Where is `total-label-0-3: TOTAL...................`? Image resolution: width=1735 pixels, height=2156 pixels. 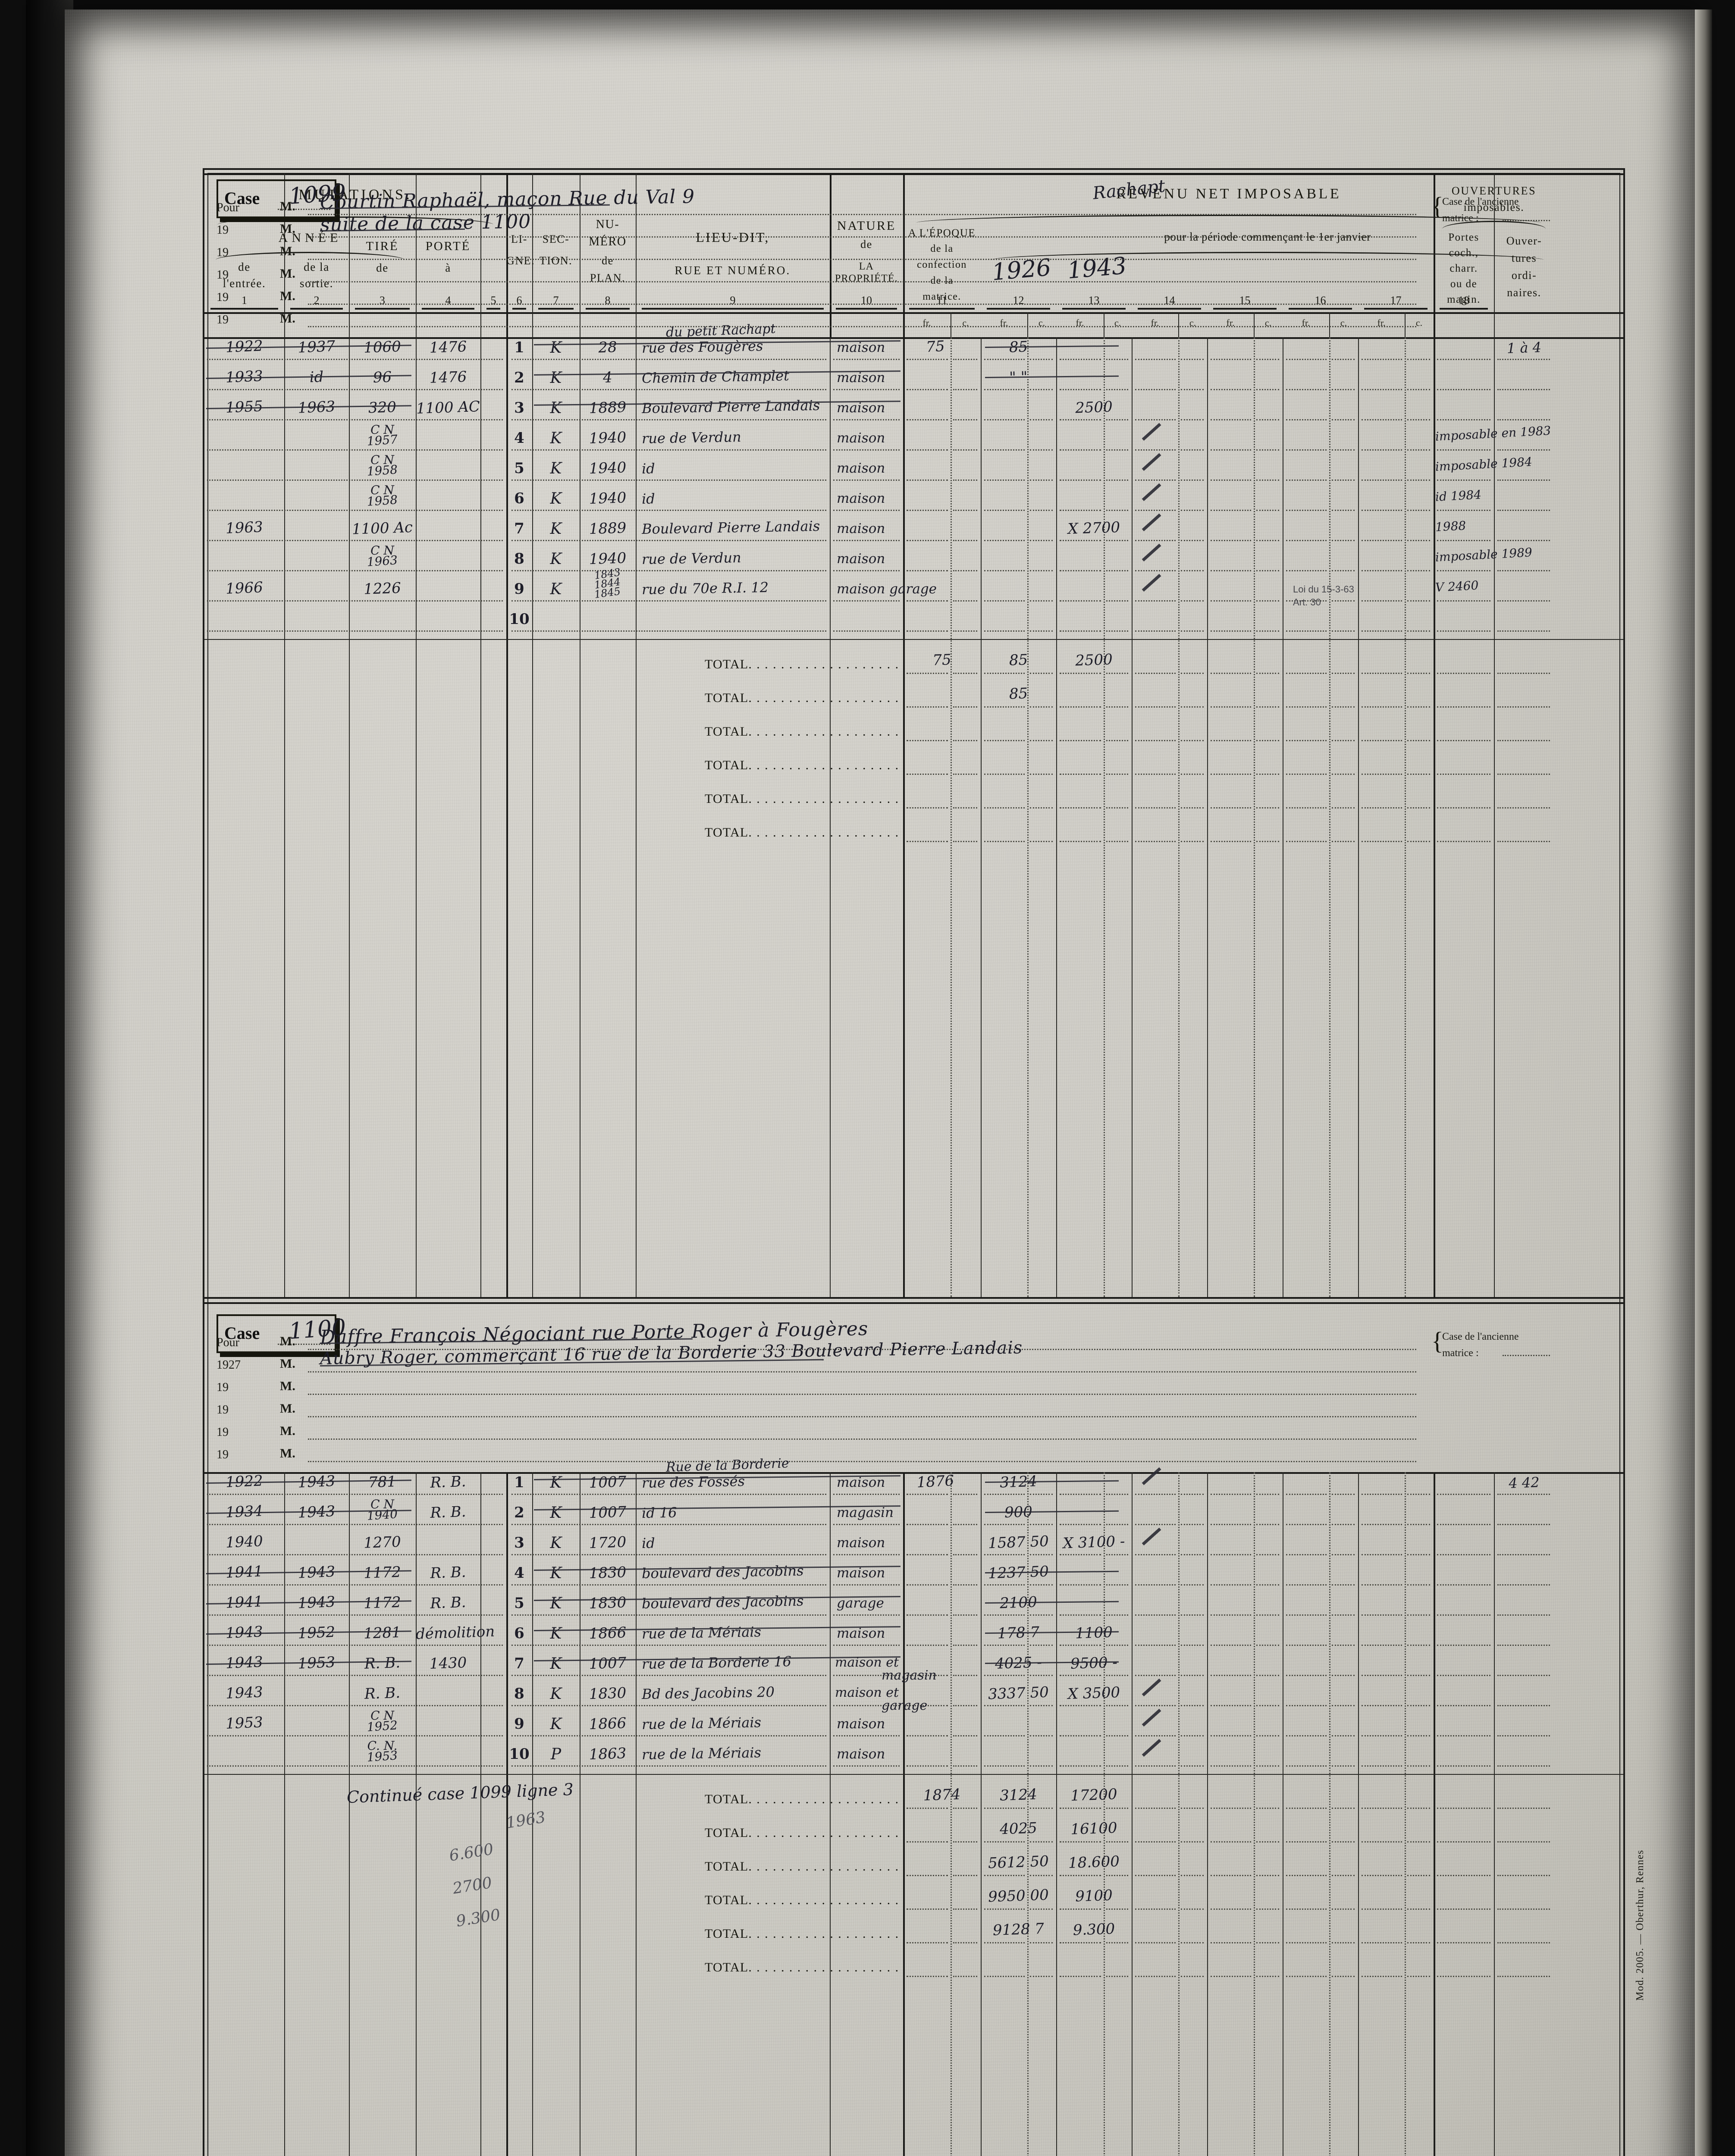
total-label-0-3: TOTAL................... is located at coordinates (804, 765).